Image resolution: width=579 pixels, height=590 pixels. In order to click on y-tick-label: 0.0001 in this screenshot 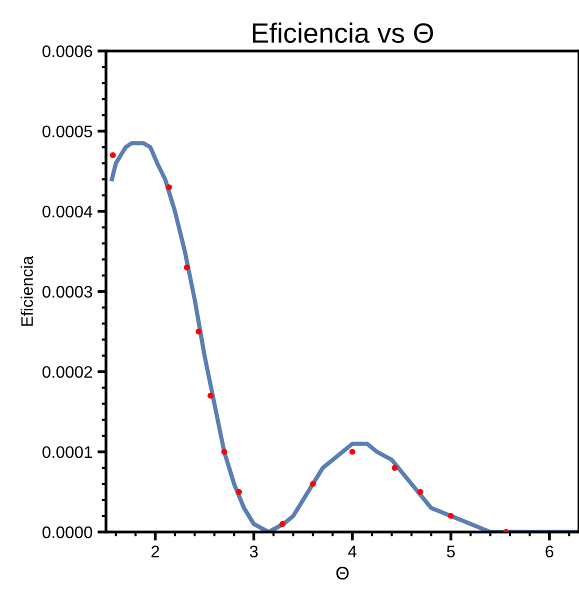, I will do `click(67, 452)`.